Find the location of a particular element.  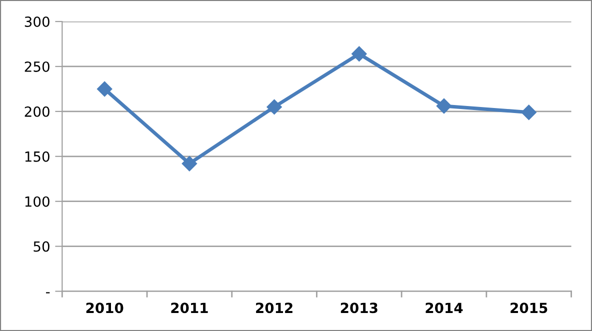

x-tick-label: 2015 is located at coordinates (529, 308).